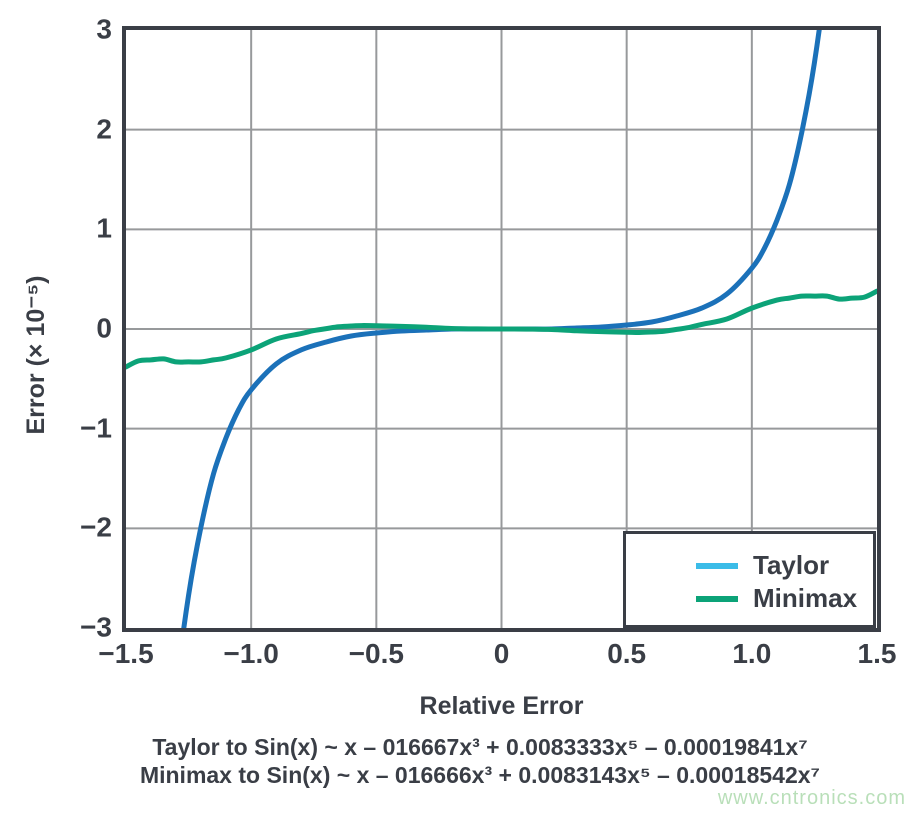 This screenshot has width=912, height=815. Describe the element at coordinates (376, 653) in the screenshot. I see `x-tick-label: −0.5` at that location.